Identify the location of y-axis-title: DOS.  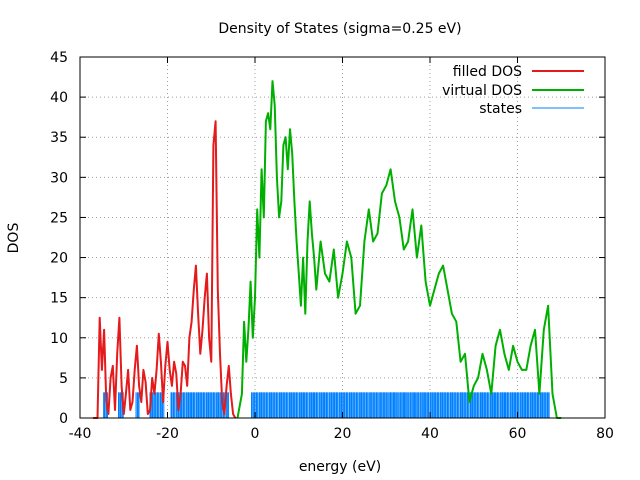
(14, 238).